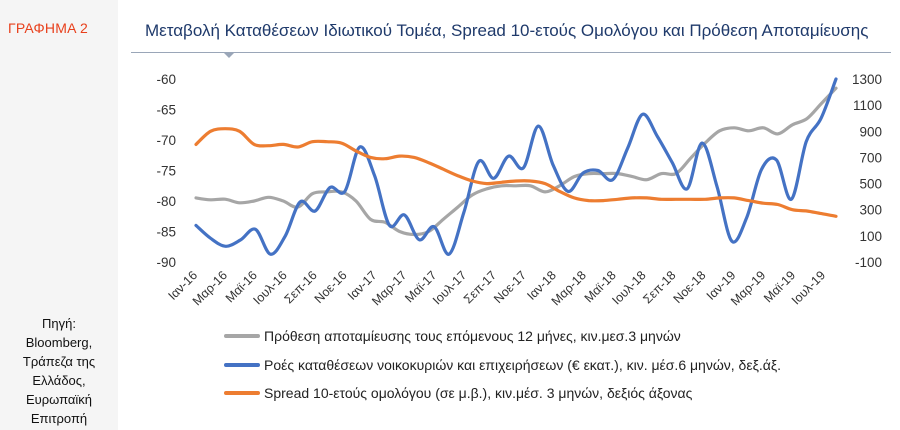  What do you see at coordinates (166, 79) in the screenshot?
I see `left-tick-label: -60` at bounding box center [166, 79].